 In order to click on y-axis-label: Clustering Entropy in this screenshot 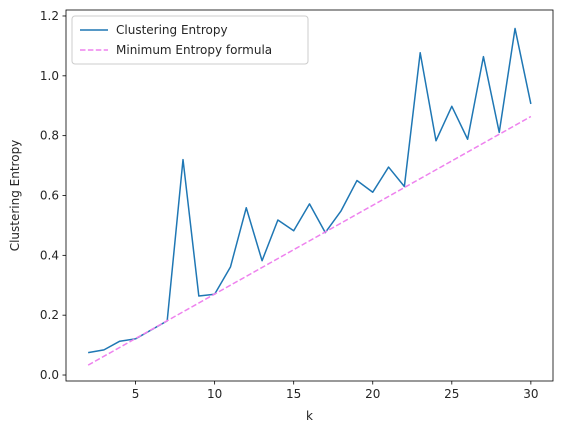, I will do `click(15, 196)`.